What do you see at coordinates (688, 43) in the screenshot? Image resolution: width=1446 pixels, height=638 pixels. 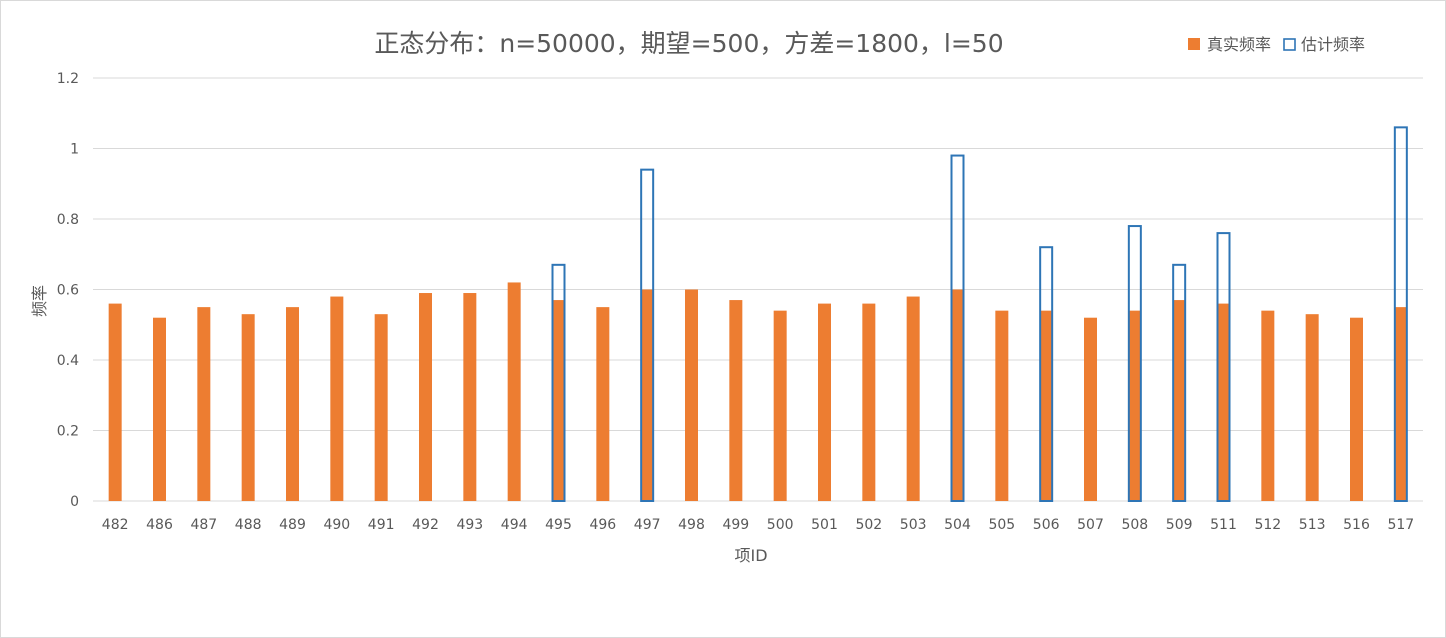 I see `chart-title: 正态分布：n=50000，期望=500，方差=1800，l=50` at bounding box center [688, 43].